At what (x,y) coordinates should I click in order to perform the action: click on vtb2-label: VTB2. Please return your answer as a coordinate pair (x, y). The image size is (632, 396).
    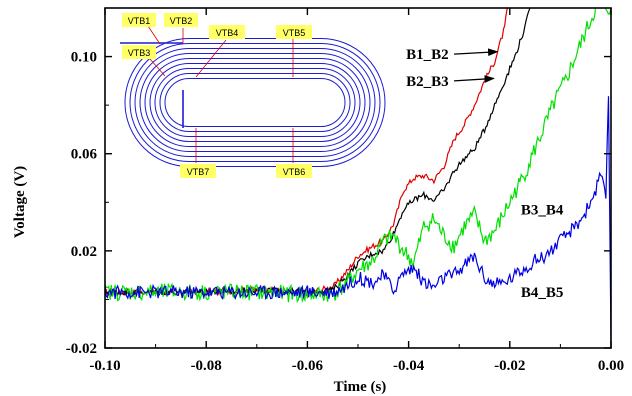
    Looking at the image, I should click on (181, 20).